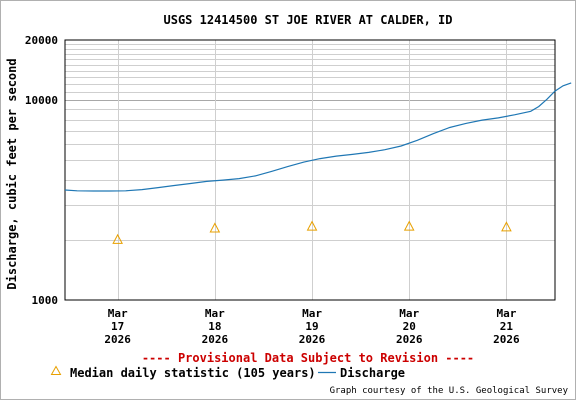 The image size is (576, 400). I want to click on y-tick-labels: 20000 10000 1000, so click(41, 170).